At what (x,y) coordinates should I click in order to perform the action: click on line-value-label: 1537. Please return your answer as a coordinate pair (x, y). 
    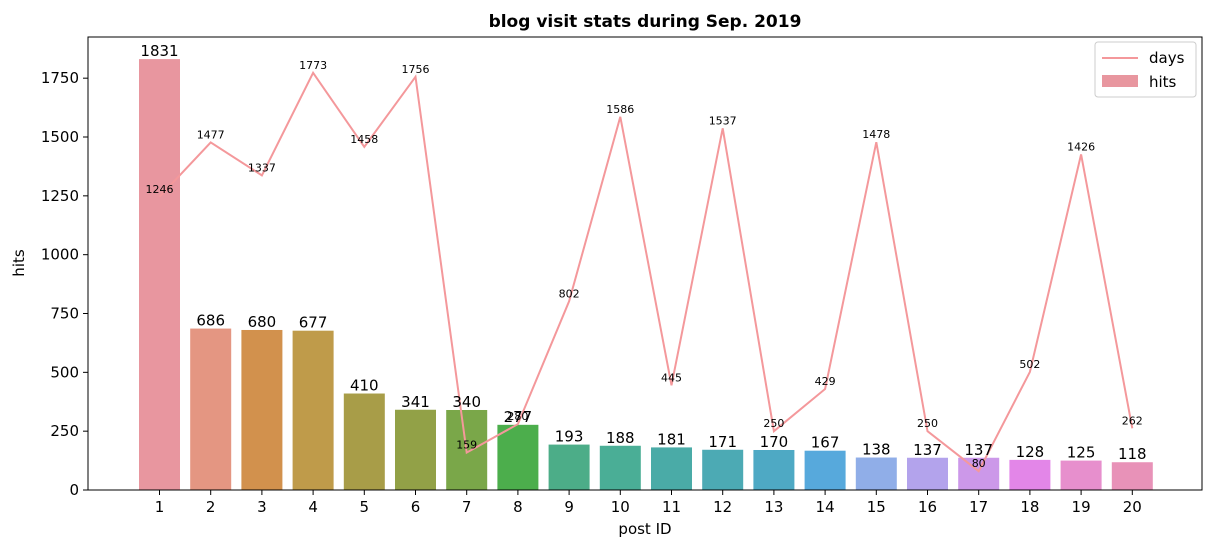
    Looking at the image, I should click on (723, 120).